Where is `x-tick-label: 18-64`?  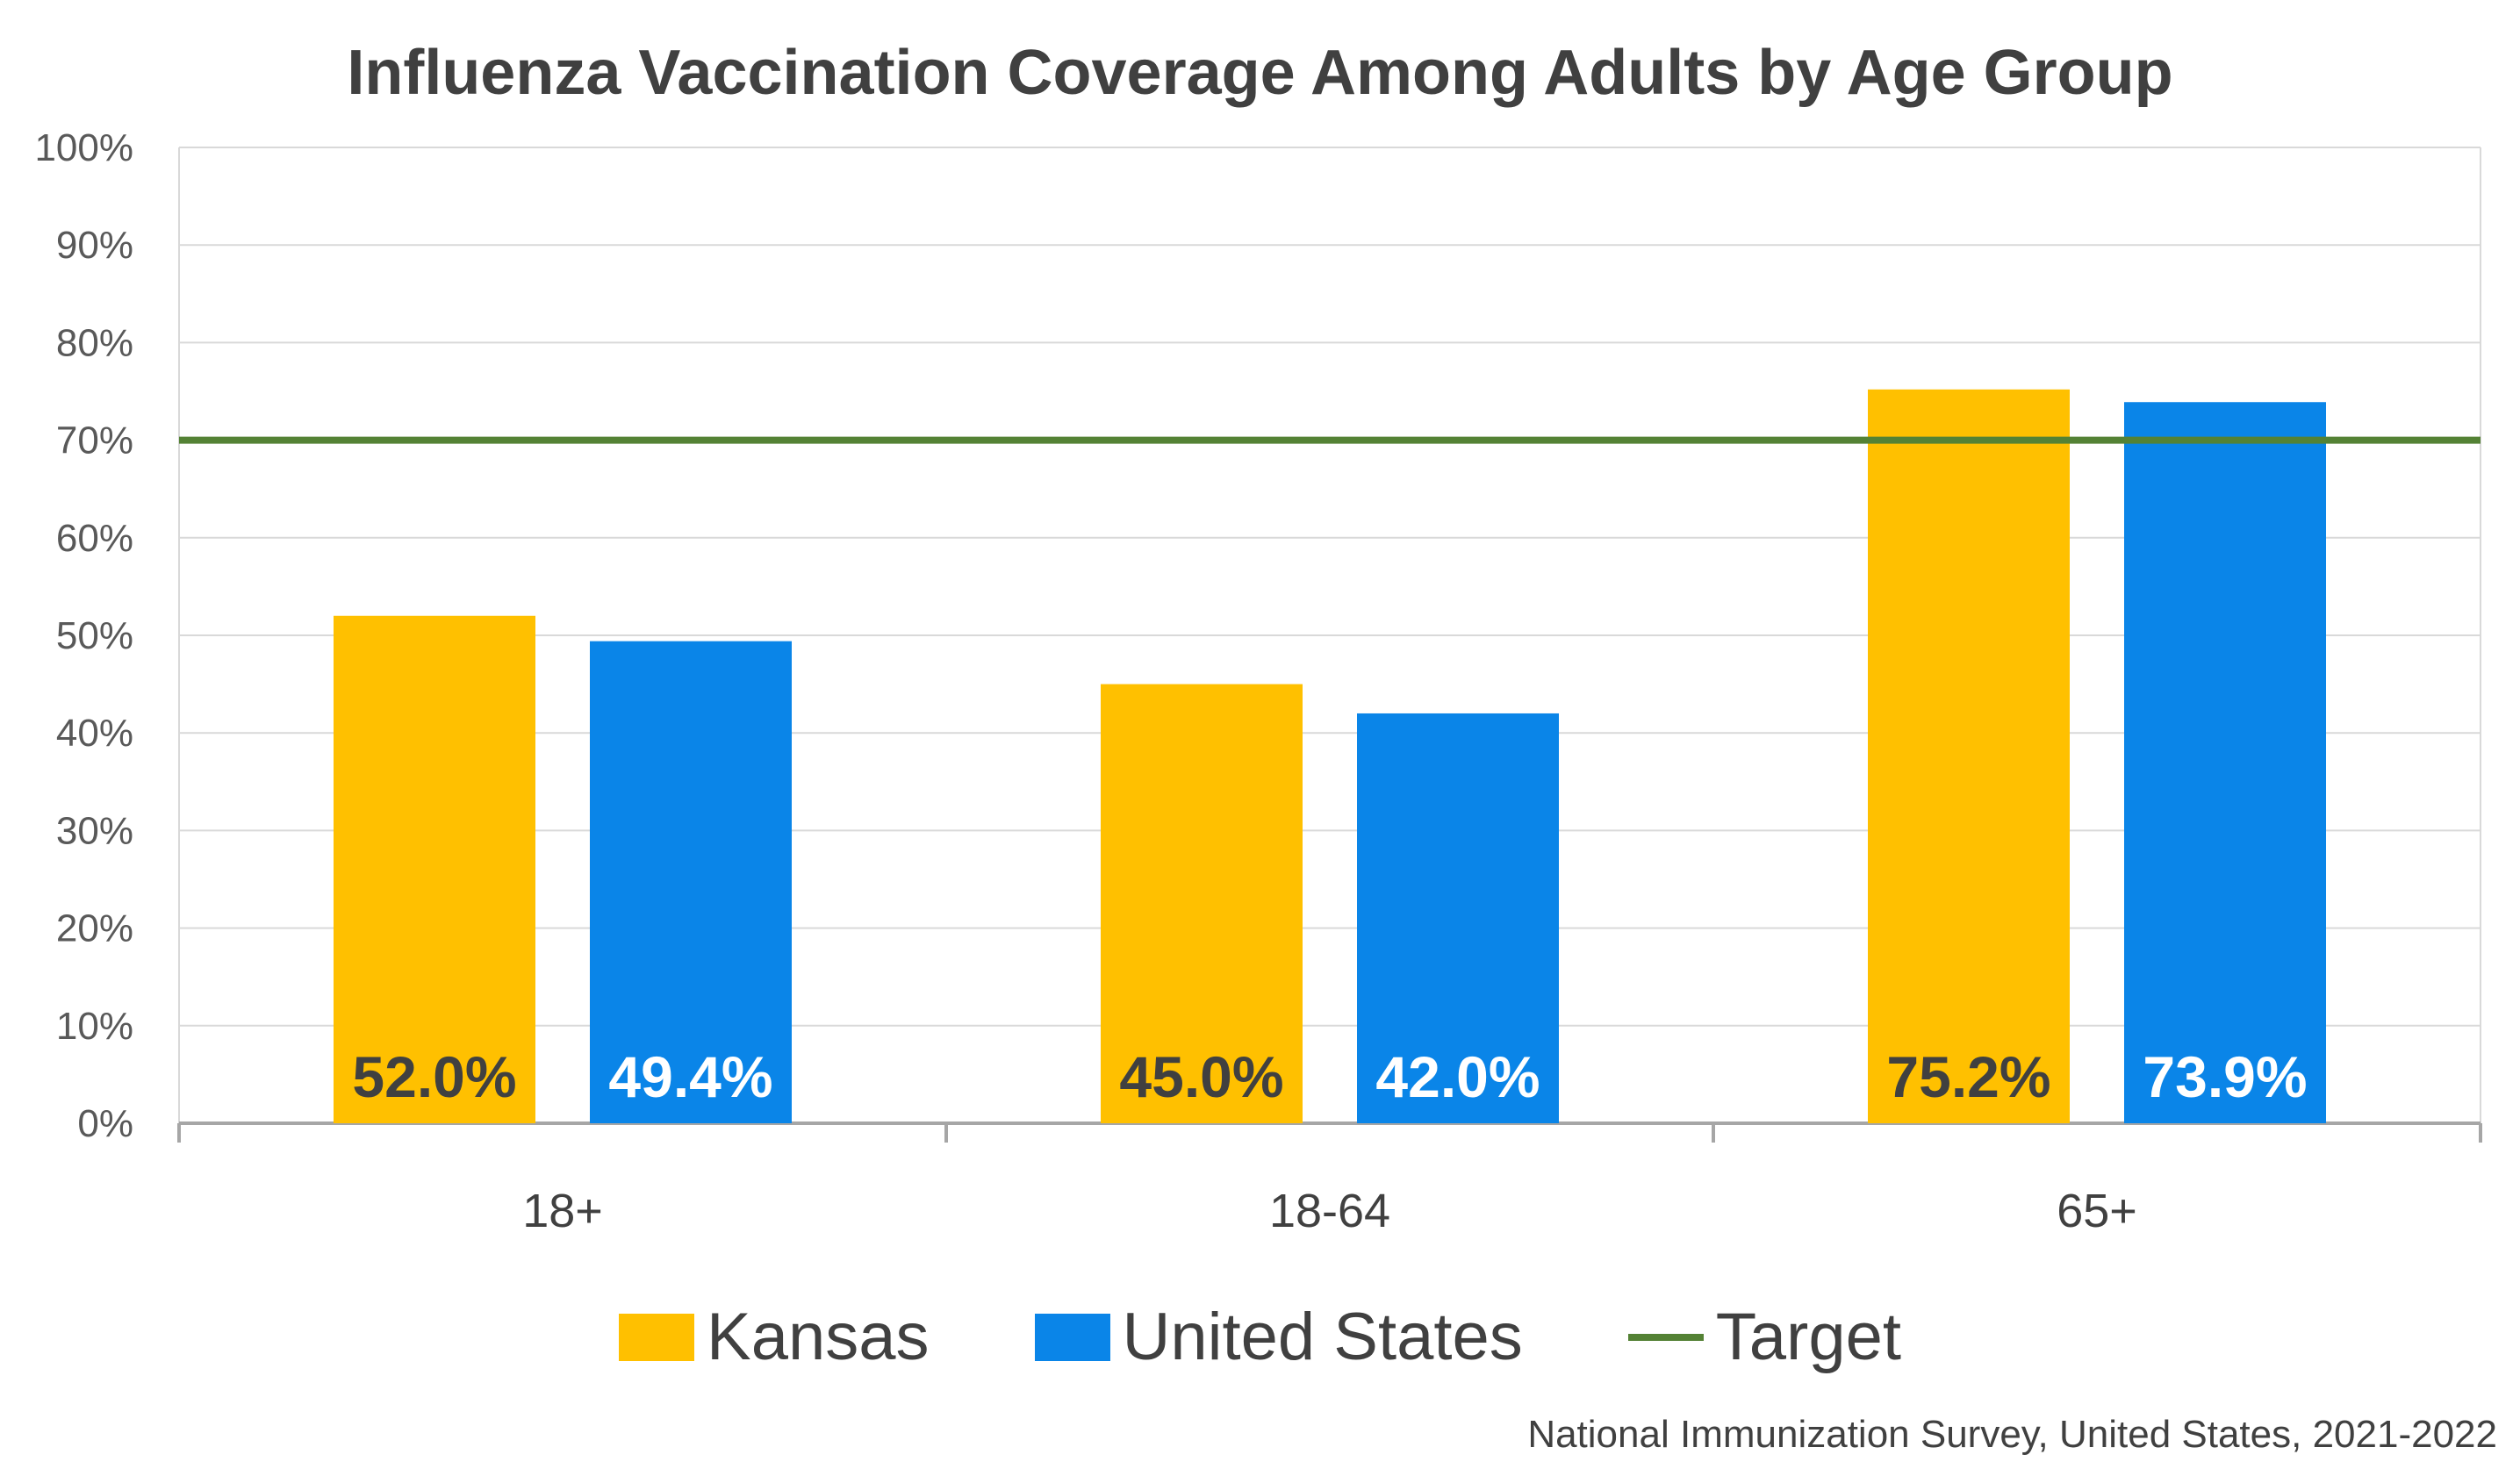
x-tick-label: 18-64 is located at coordinates (1329, 1211).